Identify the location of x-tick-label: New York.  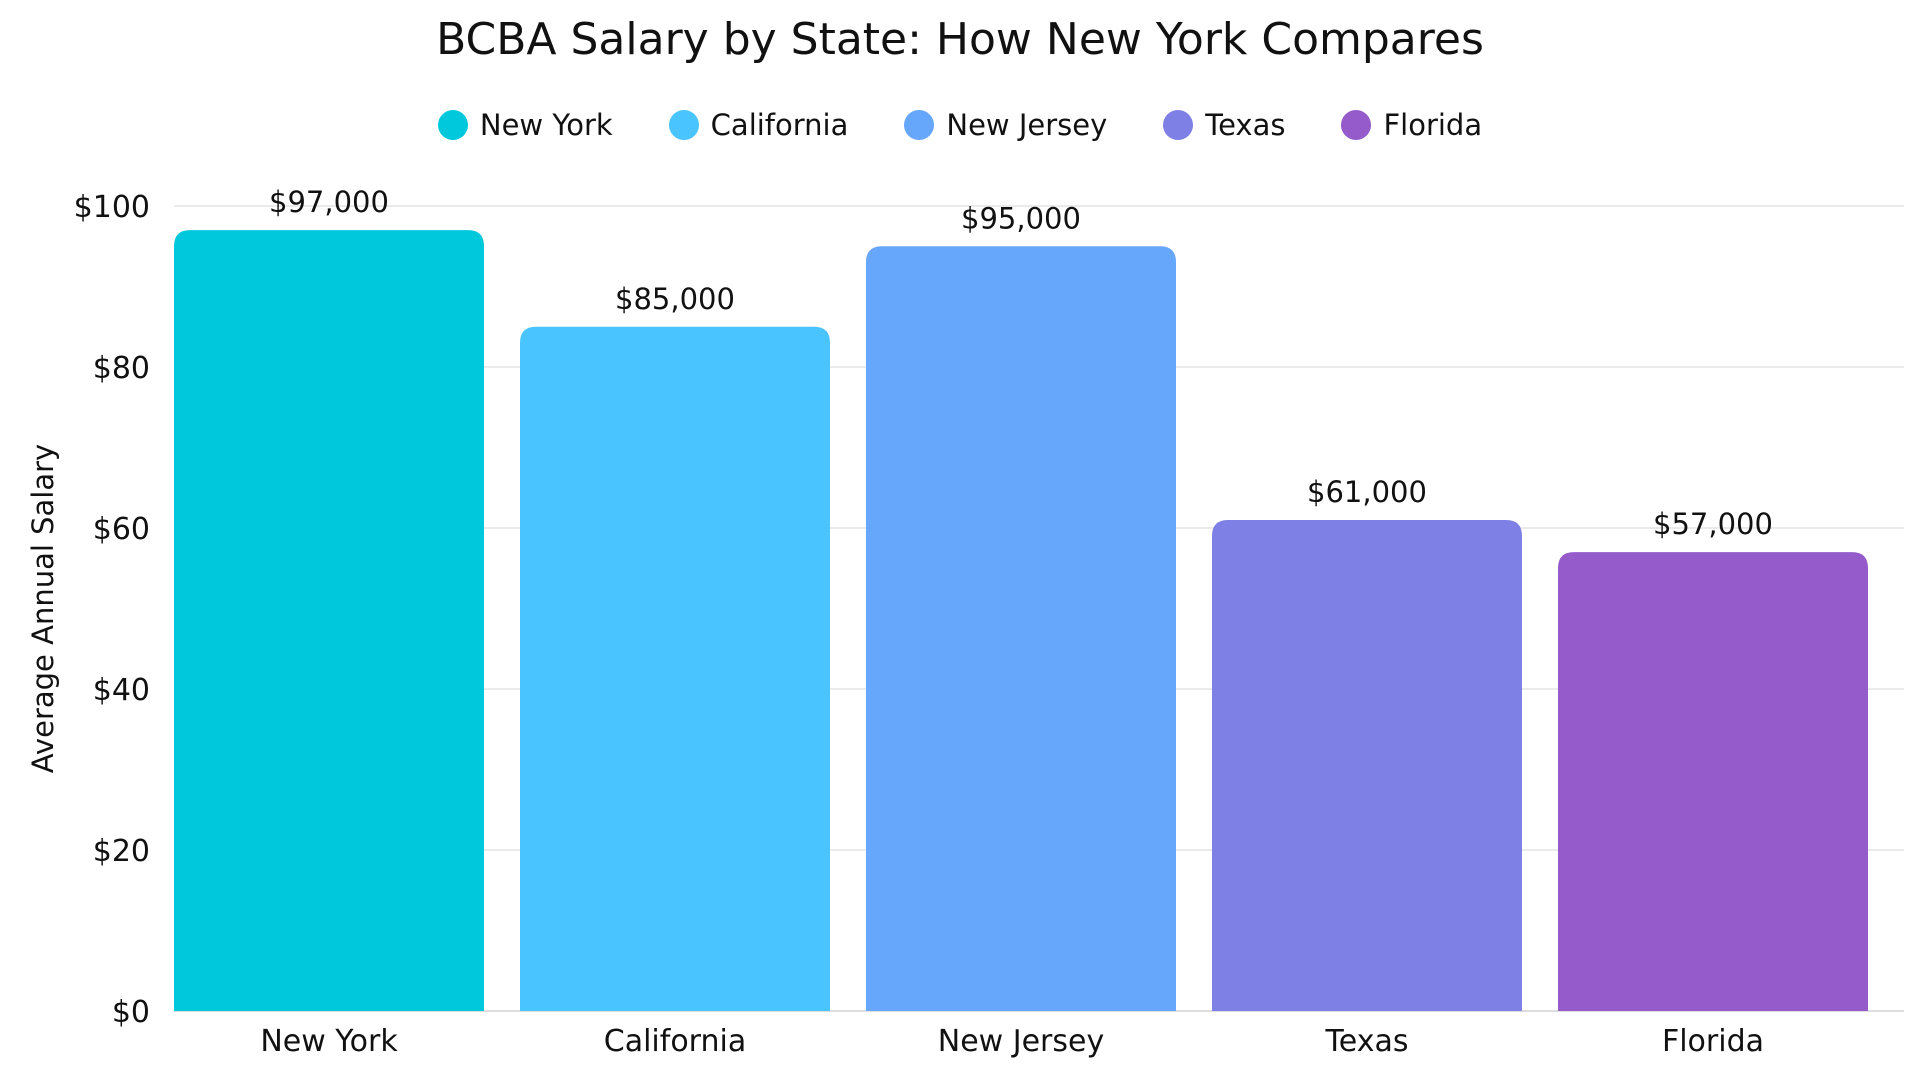
(329, 1041).